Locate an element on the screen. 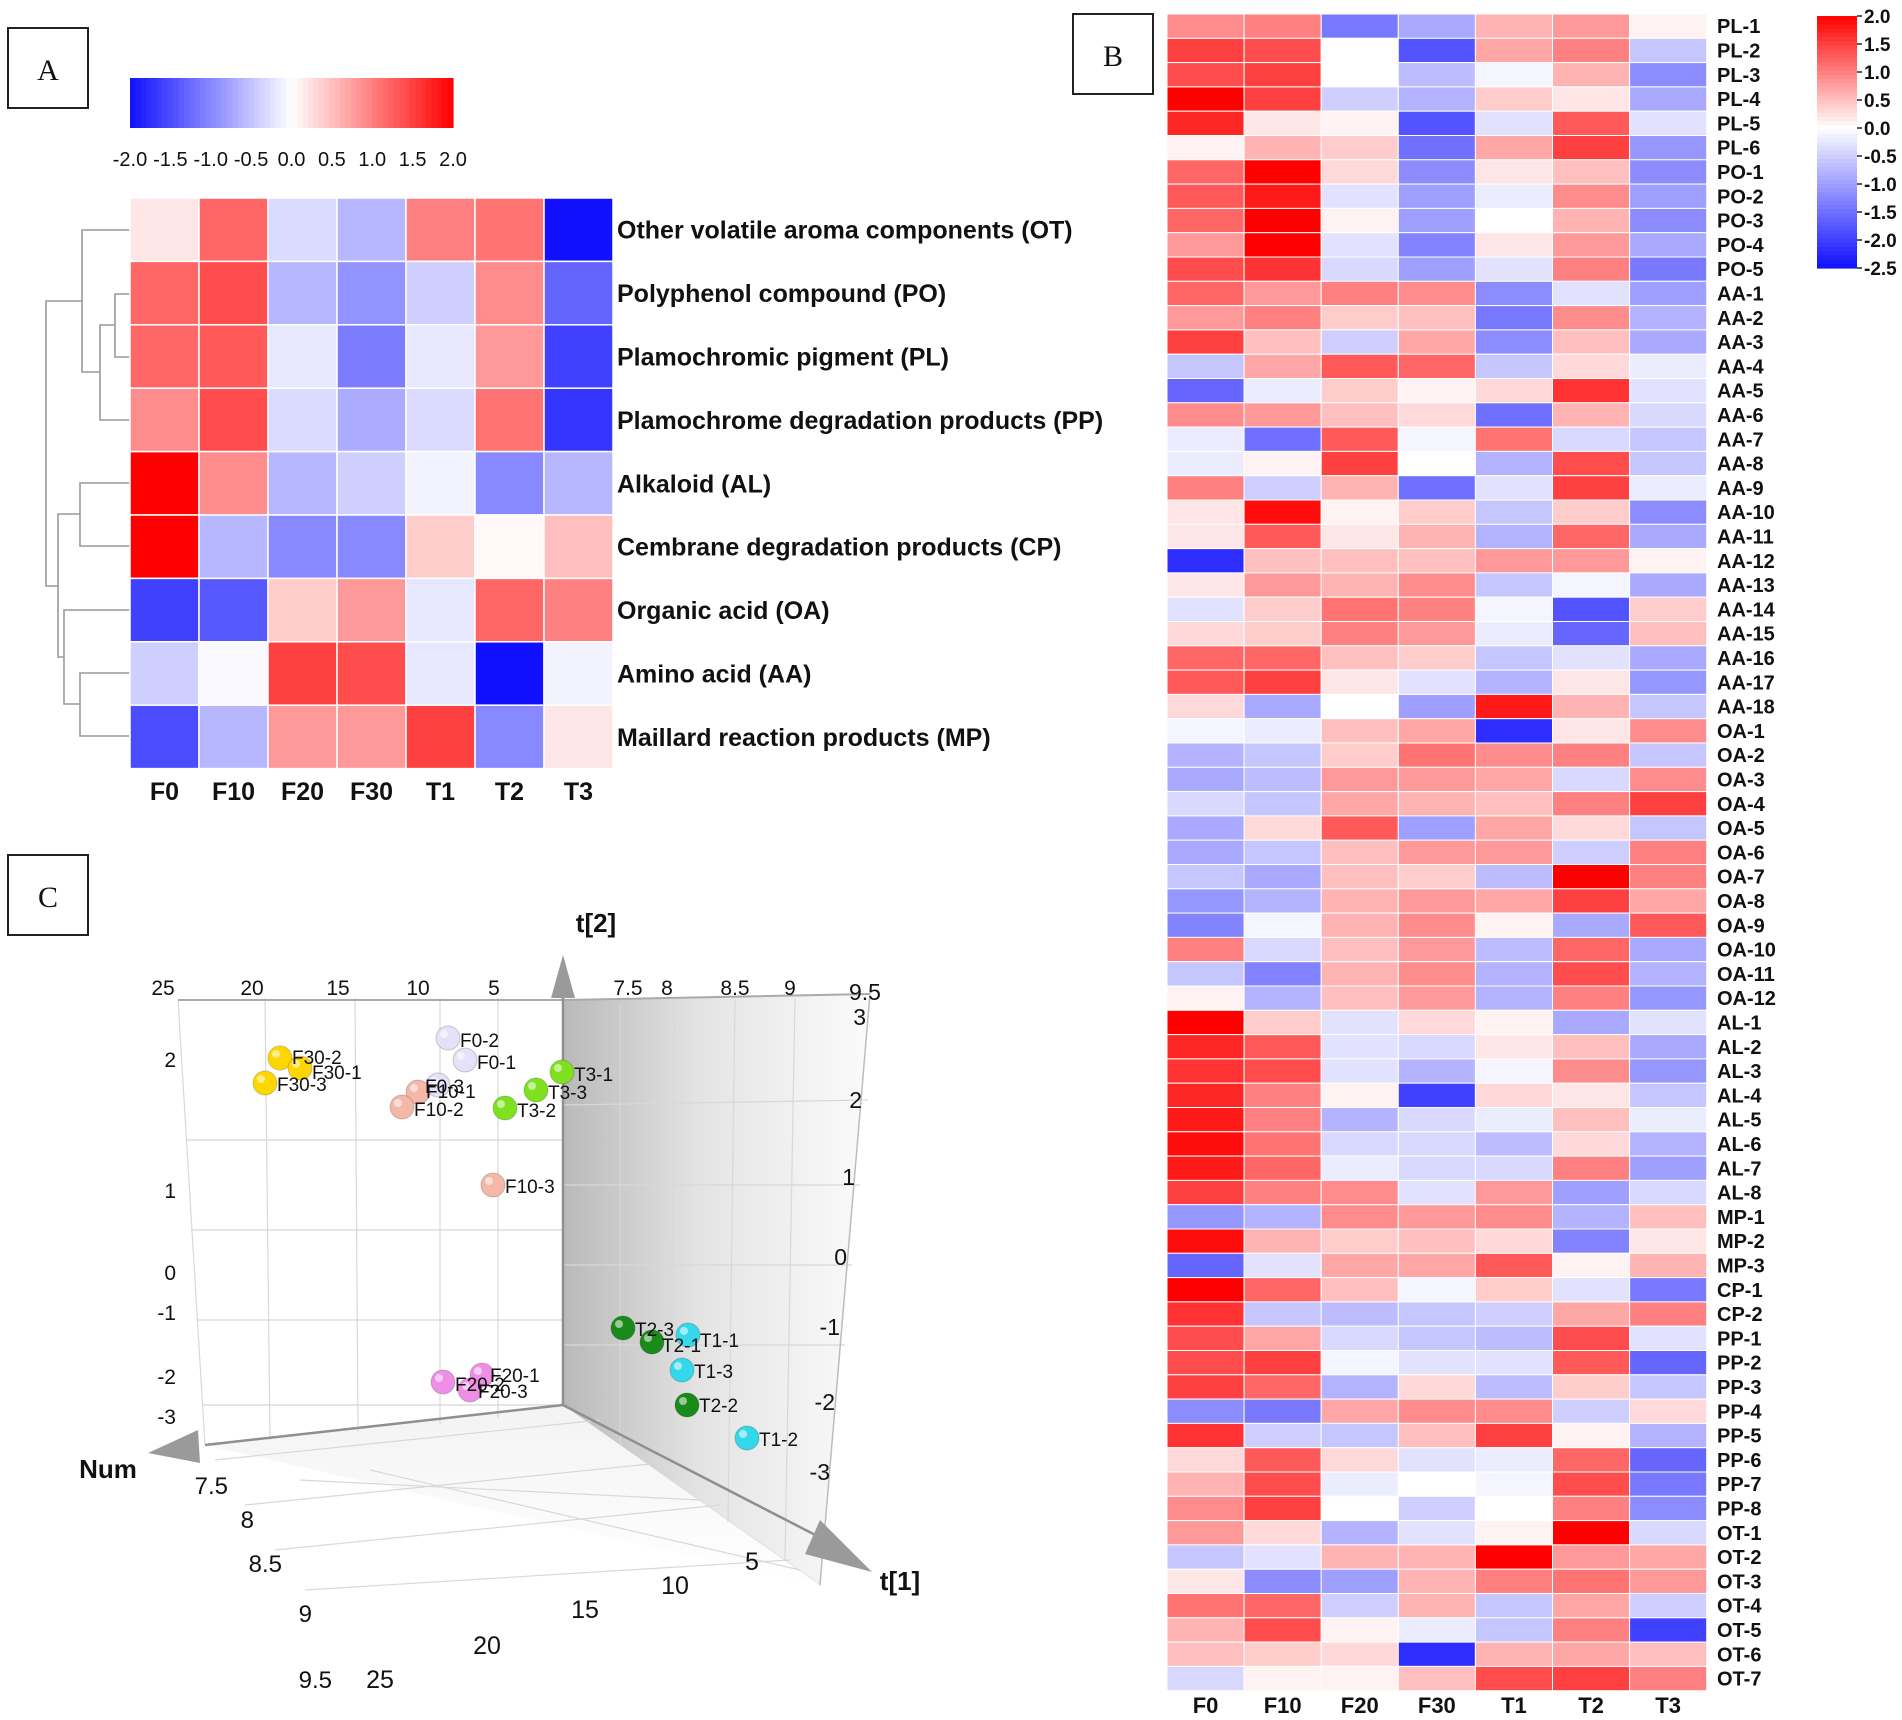 This screenshot has height=1720, width=1902. heatmap-b-row-label: OT-4 is located at coordinates (1739, 1607).